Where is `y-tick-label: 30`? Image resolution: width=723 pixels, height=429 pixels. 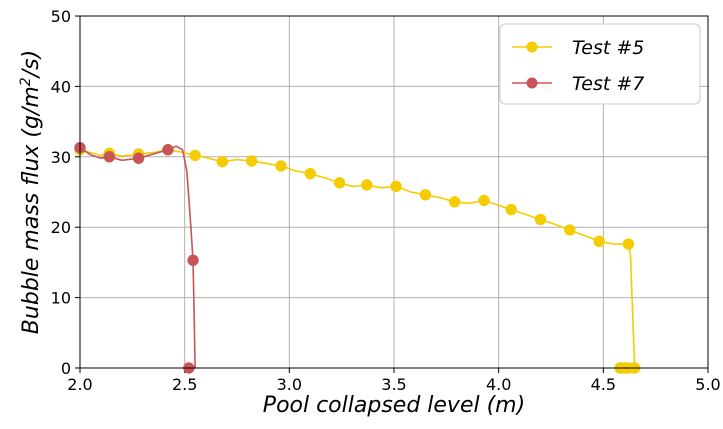 y-tick-label: 30 is located at coordinates (61, 157).